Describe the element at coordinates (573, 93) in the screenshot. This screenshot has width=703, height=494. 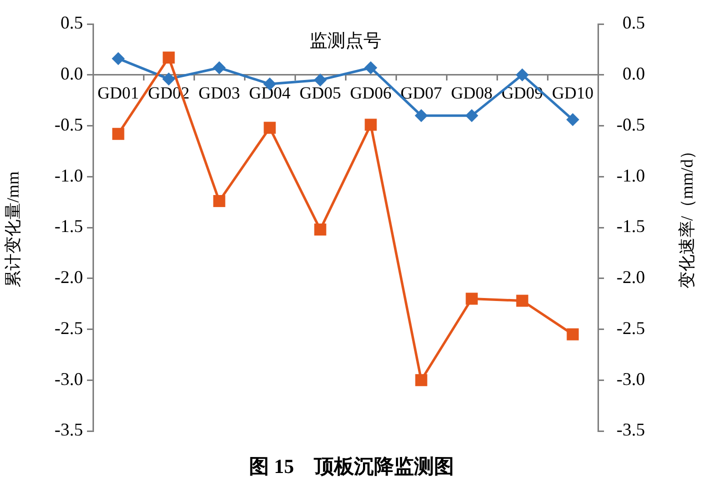
I see `x-tick-label: GD10` at that location.